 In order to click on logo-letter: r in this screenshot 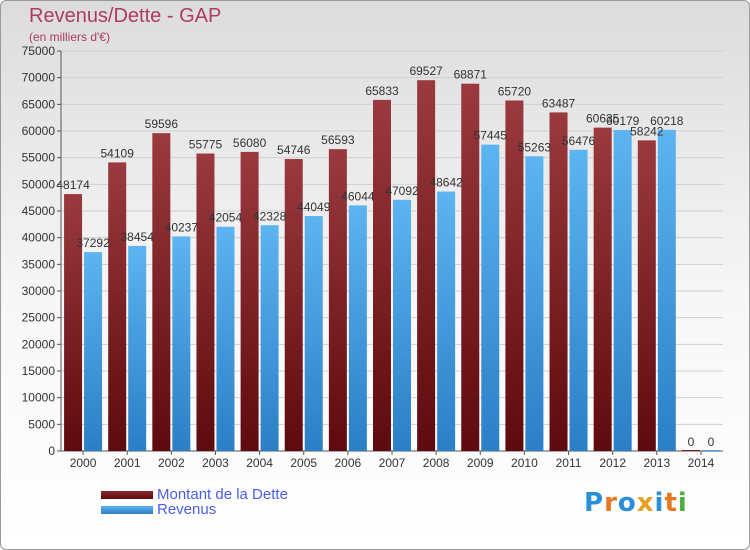, I will do `click(611, 503)`.